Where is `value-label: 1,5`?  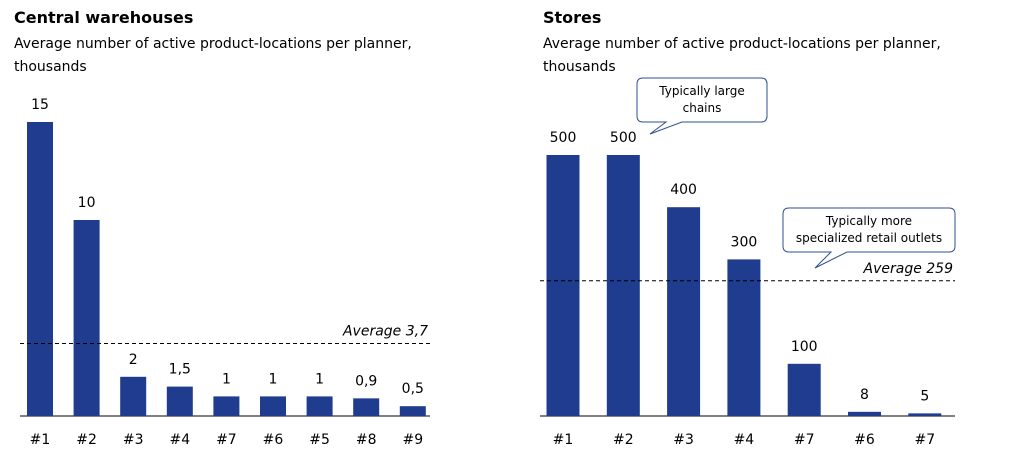
value-label: 1,5 is located at coordinates (180, 370).